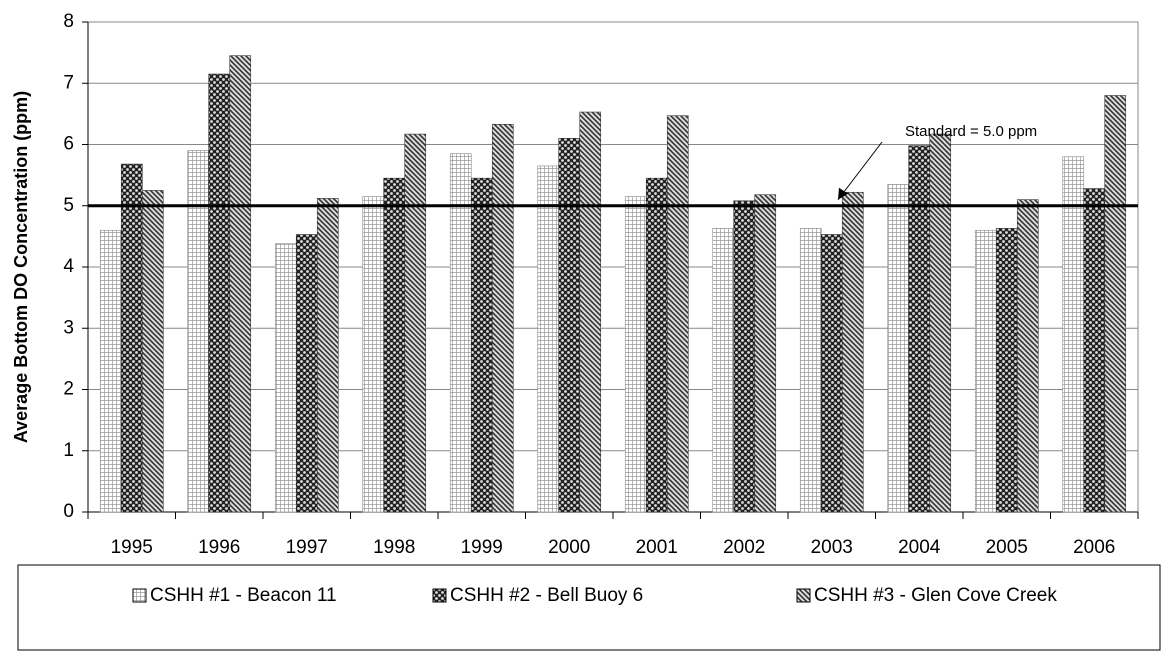  I want to click on annotation: Standard = 5.0 ppm, so click(971, 131).